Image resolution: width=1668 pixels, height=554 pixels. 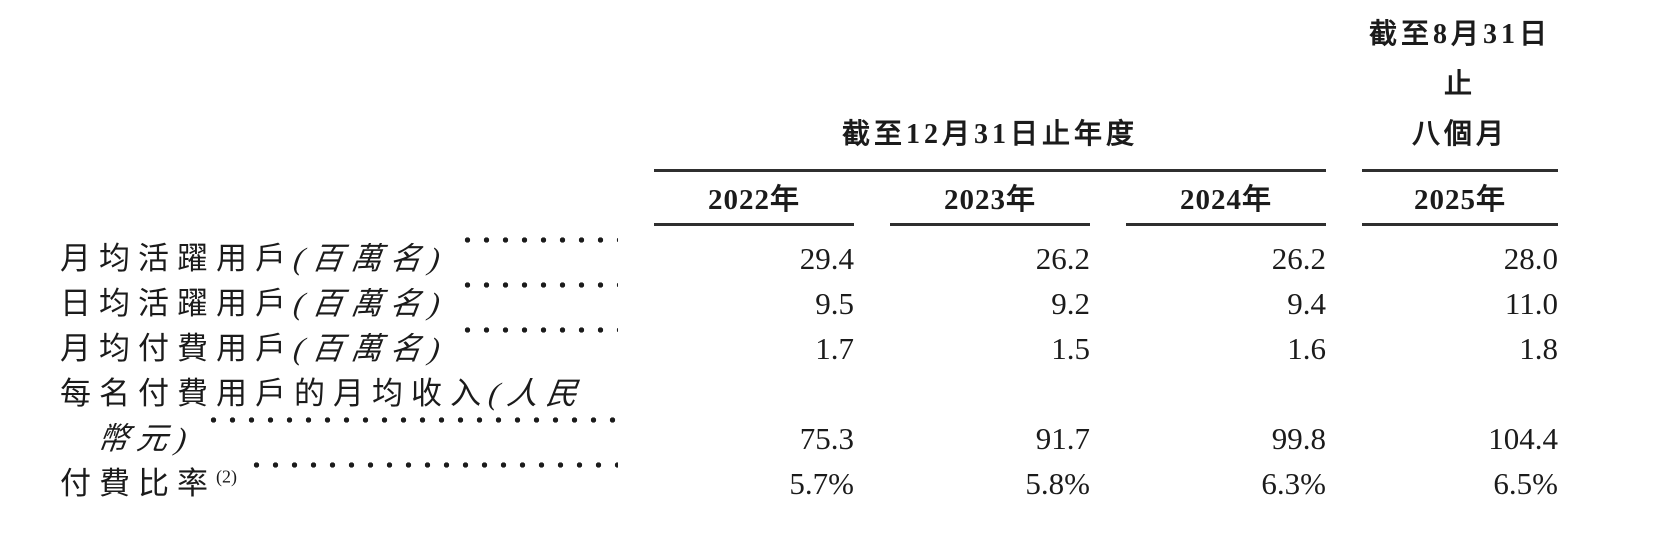 I want to click on cell-value: 9.2, so click(x=1070, y=303).